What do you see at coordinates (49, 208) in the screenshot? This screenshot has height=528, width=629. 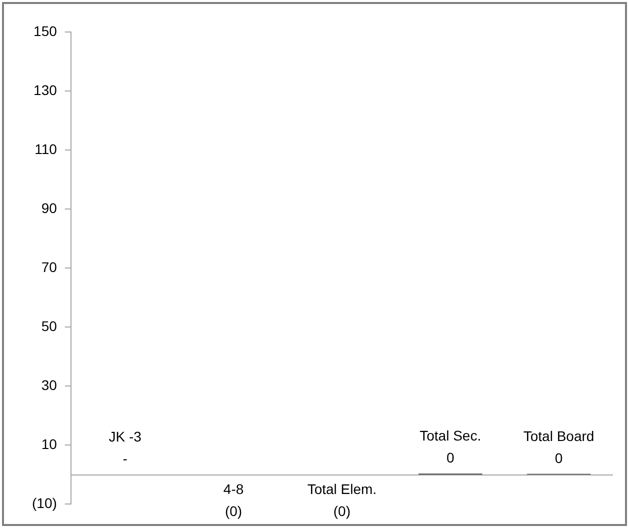 I see `y-tick-label: 90` at bounding box center [49, 208].